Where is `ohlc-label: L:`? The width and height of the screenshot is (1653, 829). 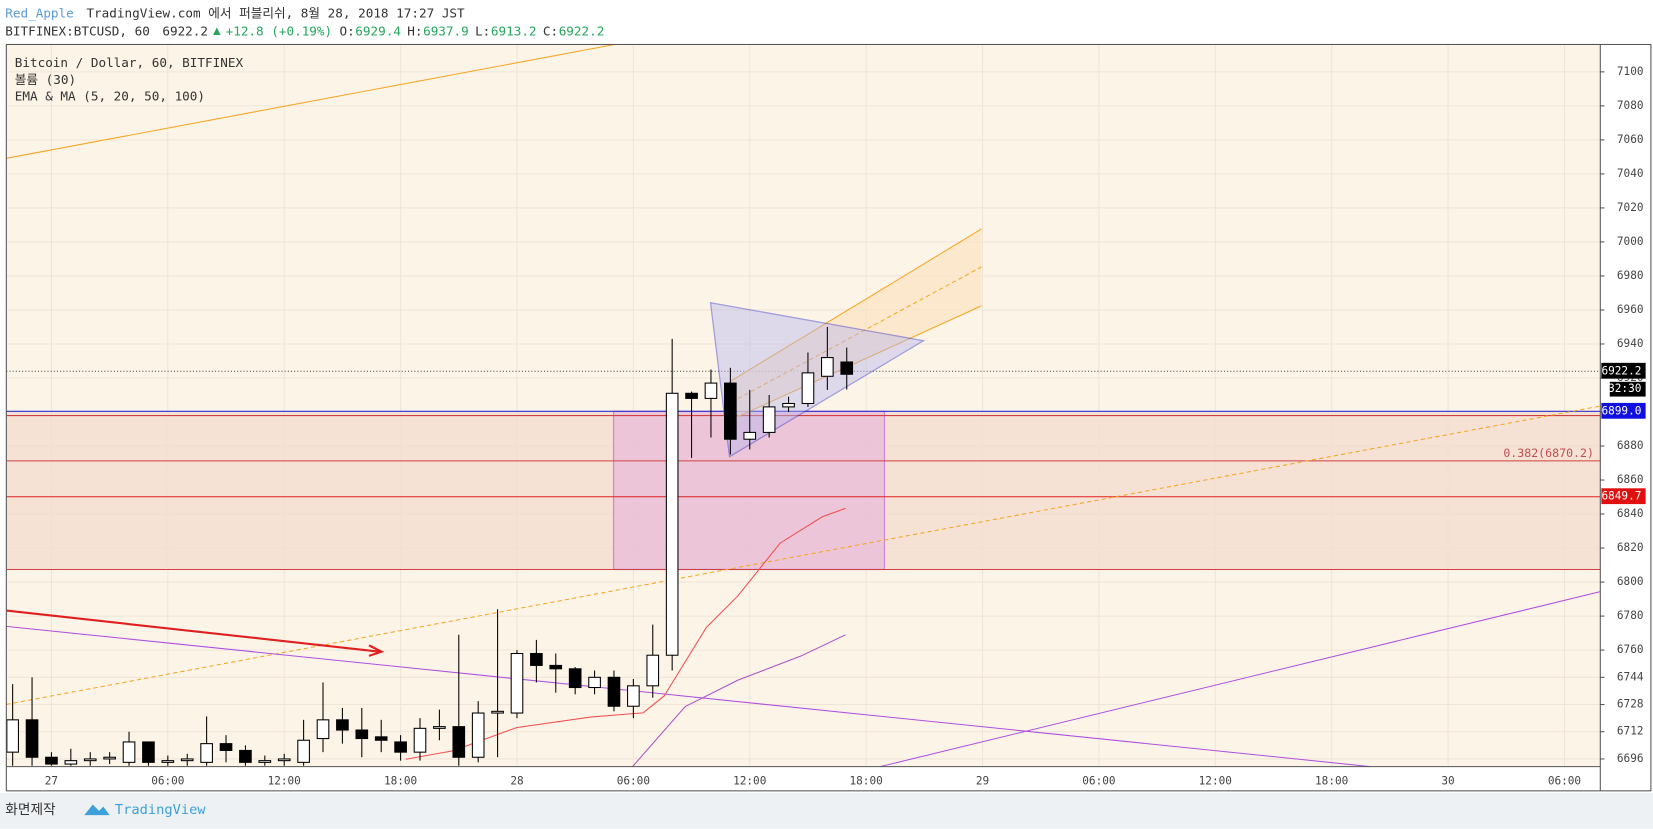
ohlc-label: L: is located at coordinates (482, 30).